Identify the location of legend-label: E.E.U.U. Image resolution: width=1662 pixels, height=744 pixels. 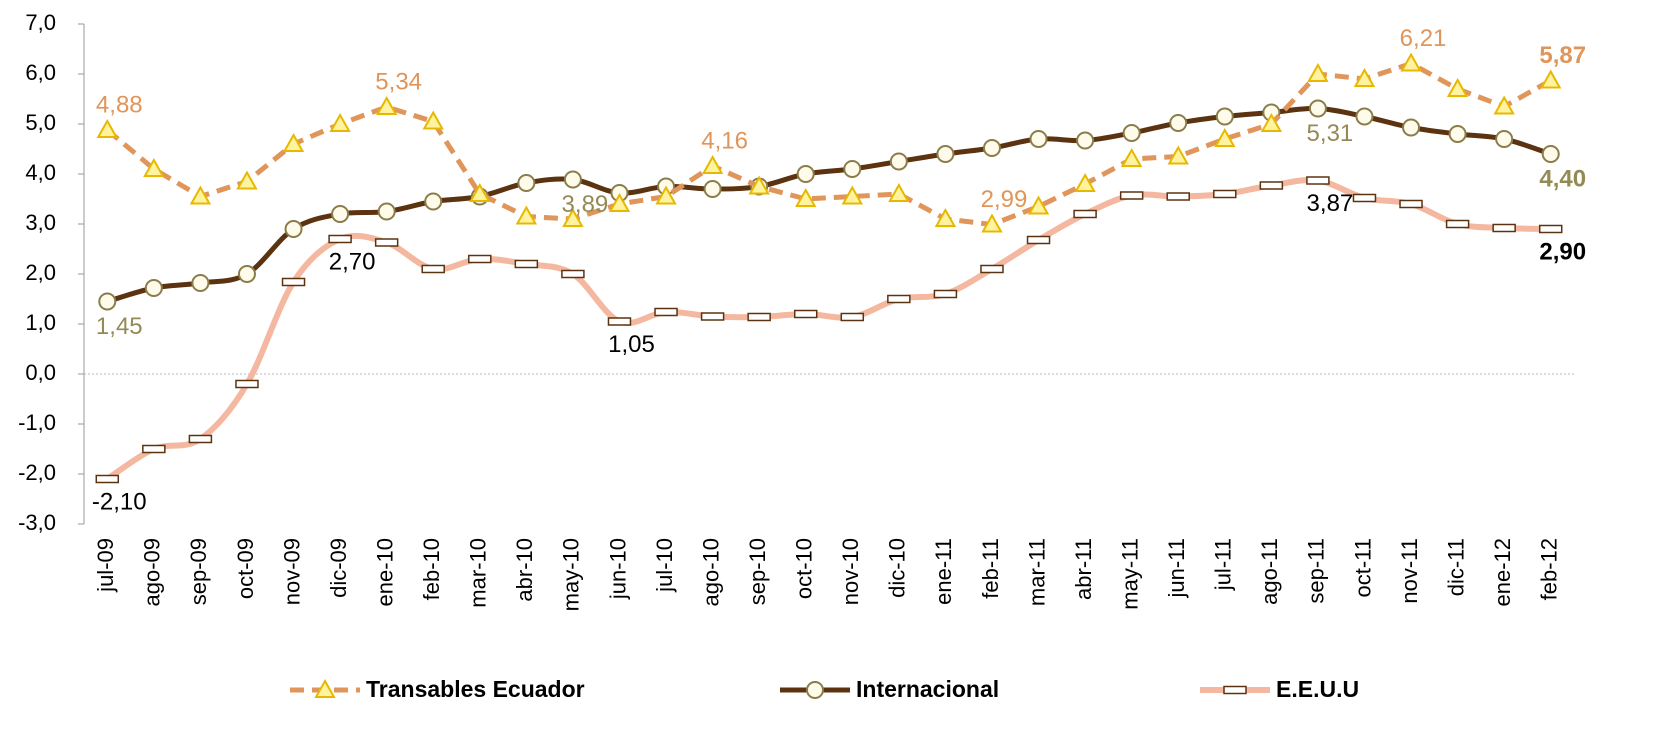
(1317, 689).